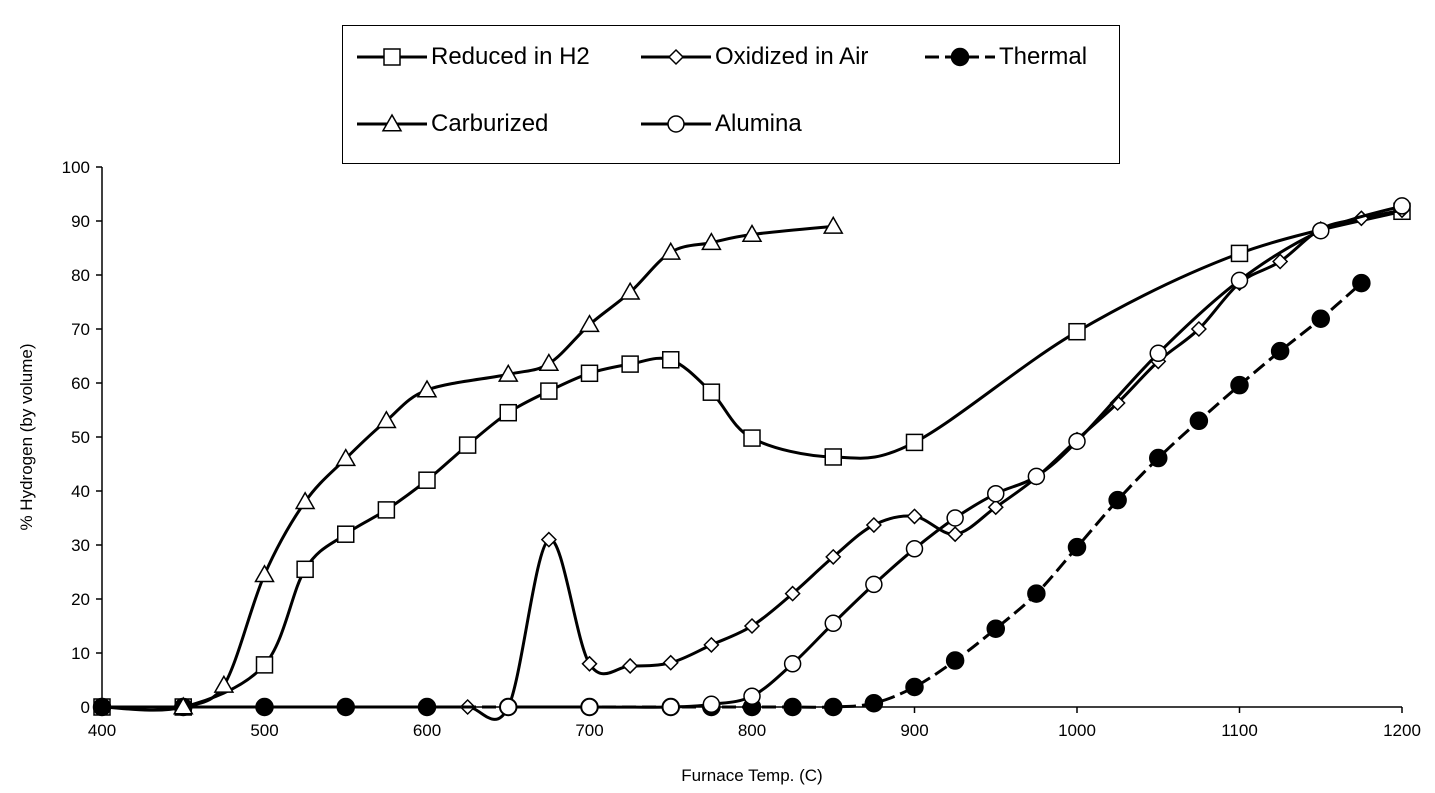  Describe the element at coordinates (80, 437) in the screenshot. I see `y-tick-label: 50` at that location.